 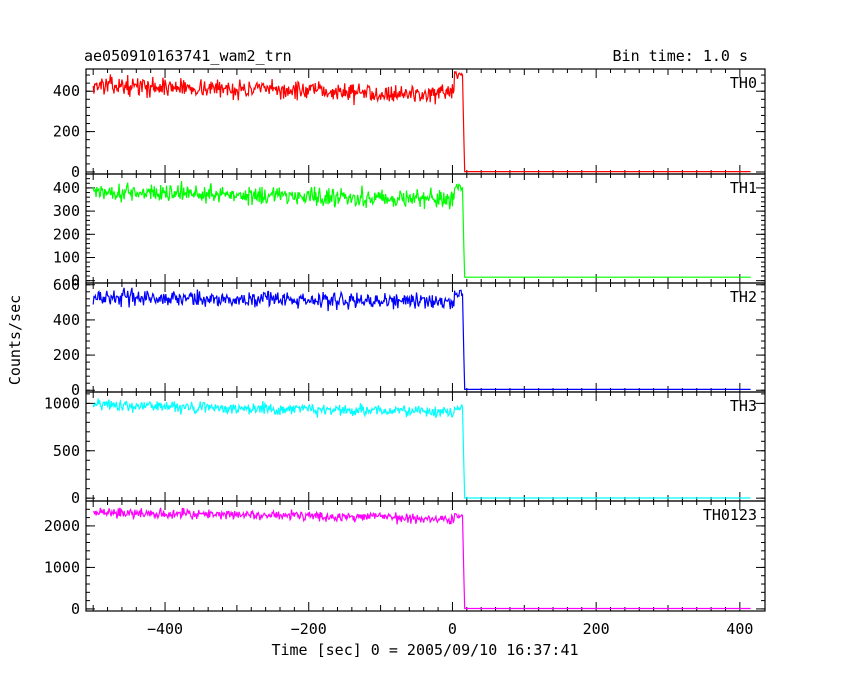 What do you see at coordinates (309, 629) in the screenshot?
I see `x-tick-label: −200` at bounding box center [309, 629].